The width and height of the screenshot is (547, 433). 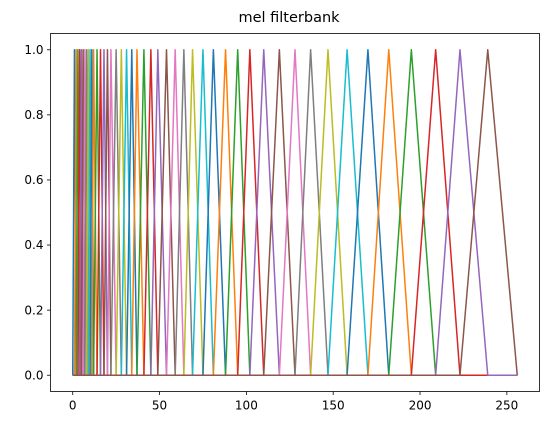 What do you see at coordinates (293, 402) in the screenshot?
I see `x-axis-ticks: 0 50 100 150 200 250` at bounding box center [293, 402].